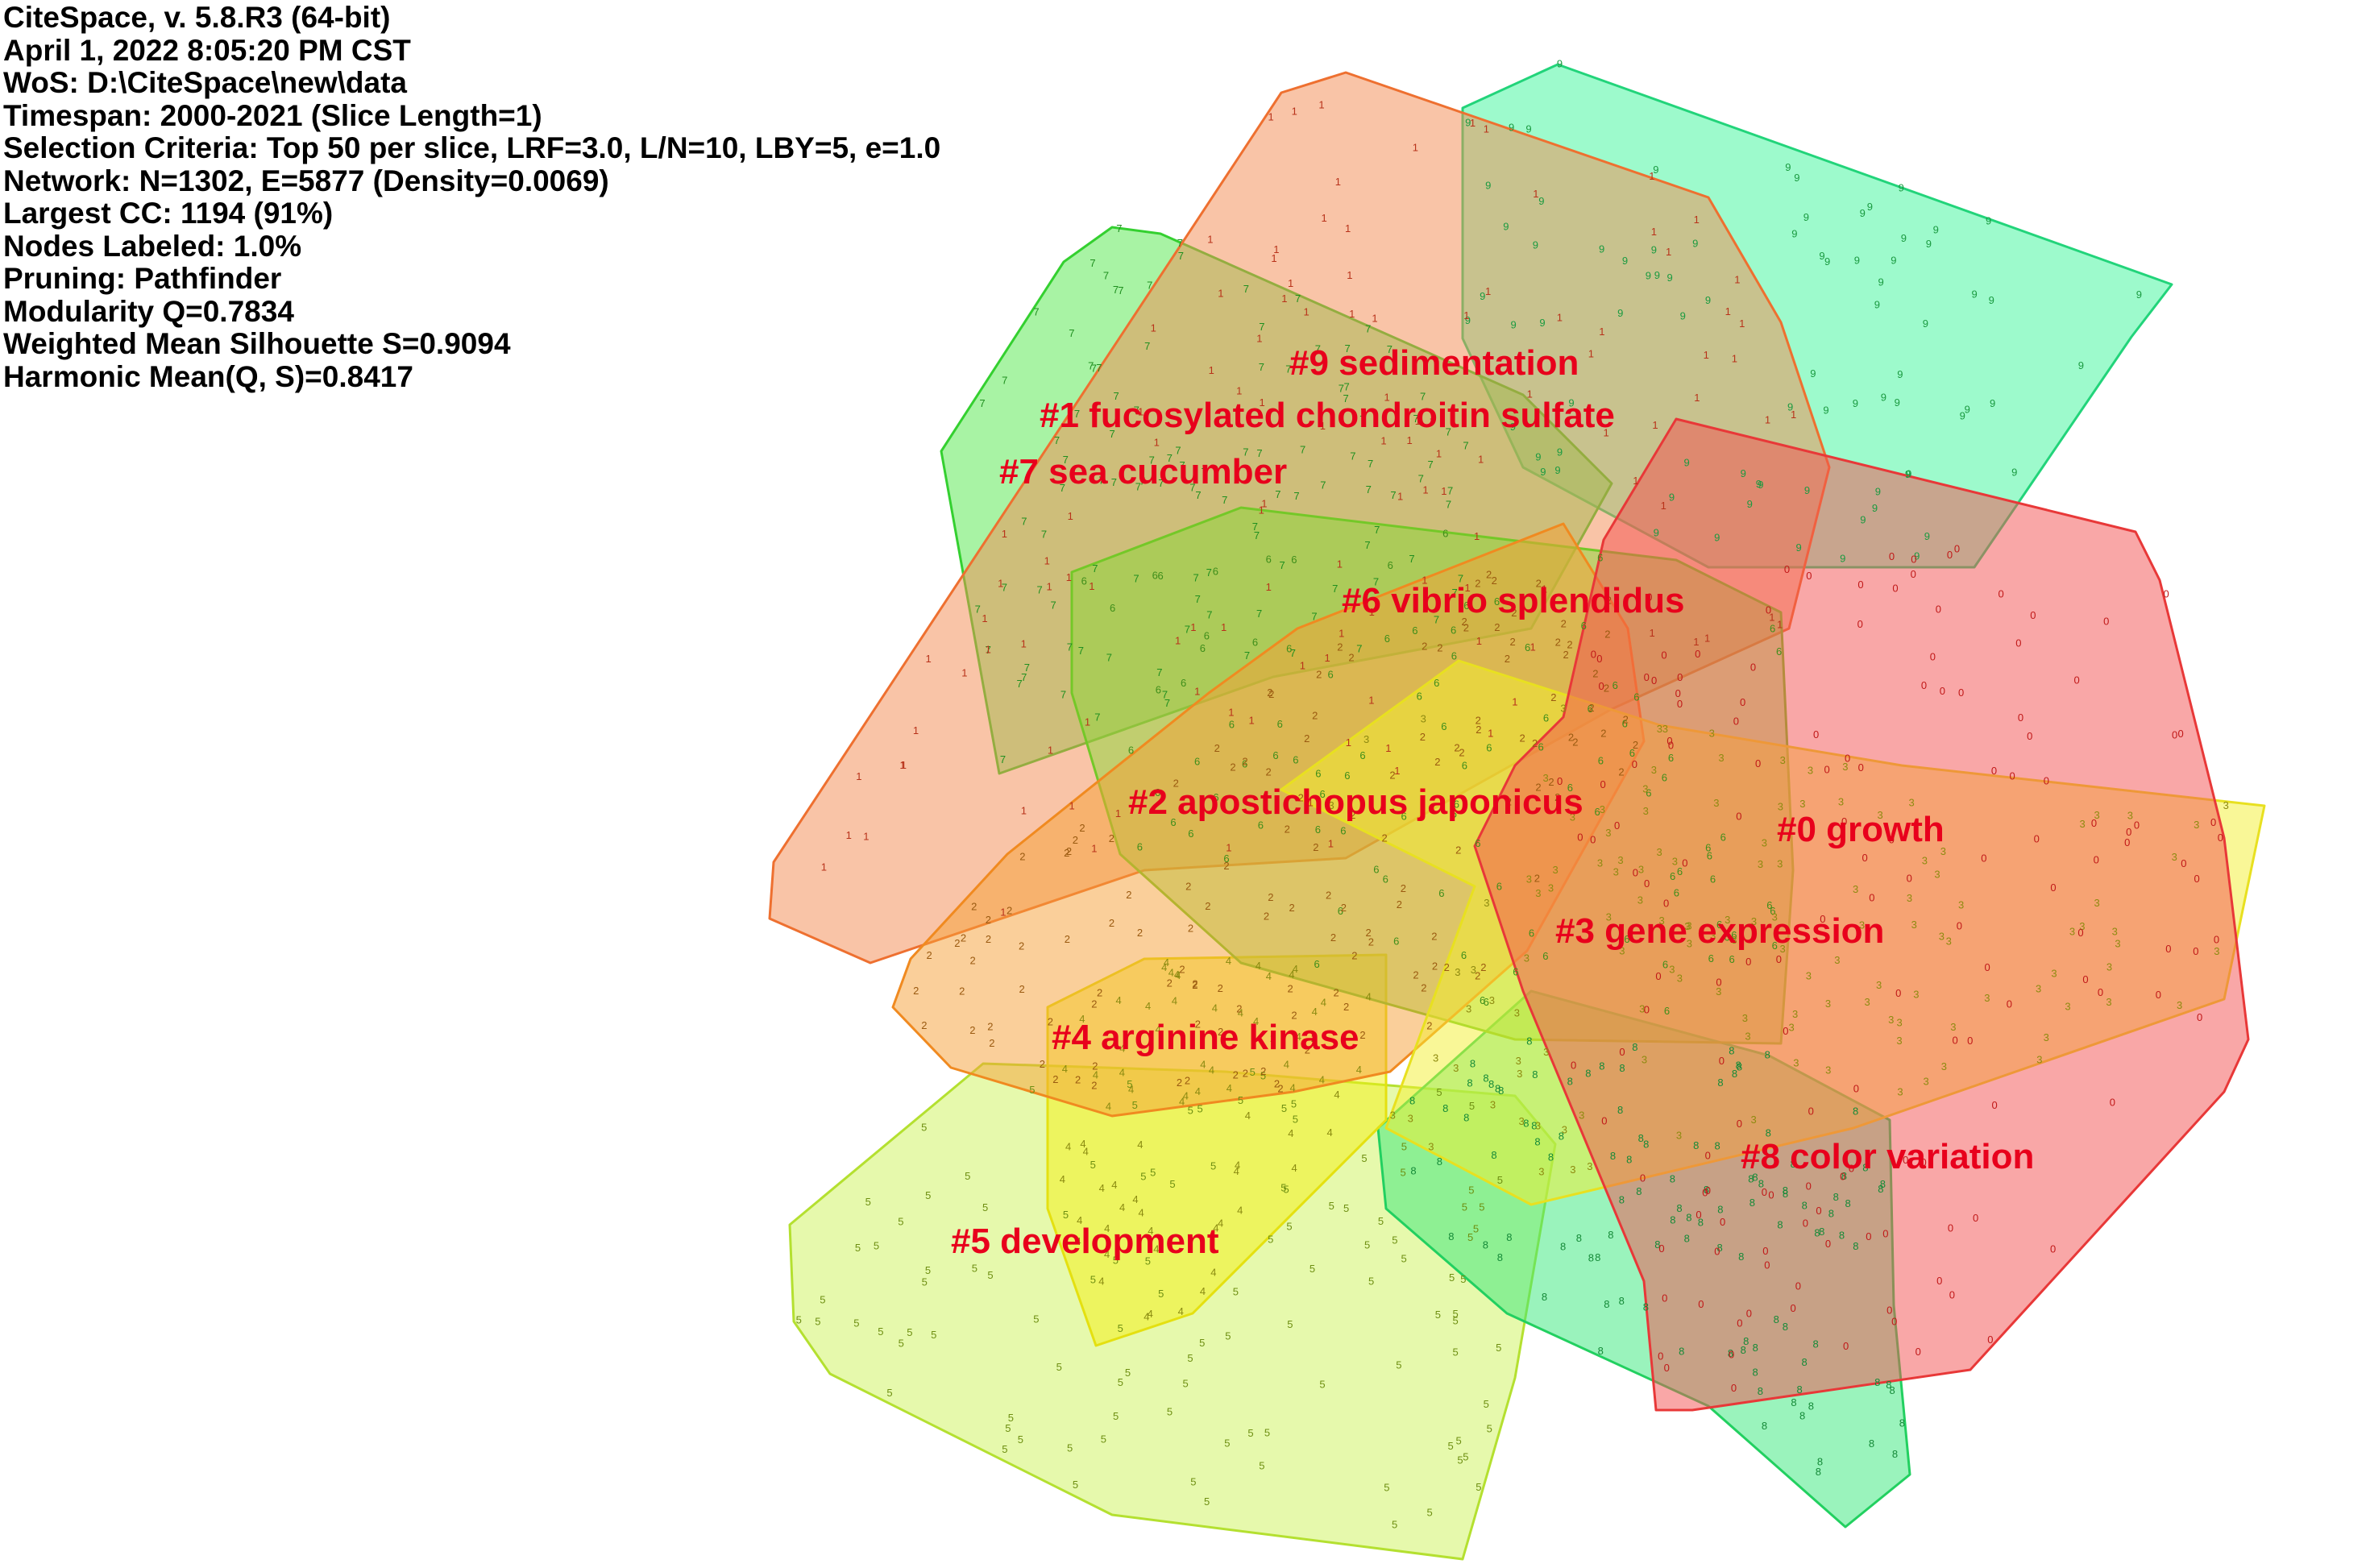 This screenshot has width=2370, height=1568. What do you see at coordinates (1513, 600) in the screenshot?
I see `cluster-6-label: #6 vibrio splendidus` at bounding box center [1513, 600].